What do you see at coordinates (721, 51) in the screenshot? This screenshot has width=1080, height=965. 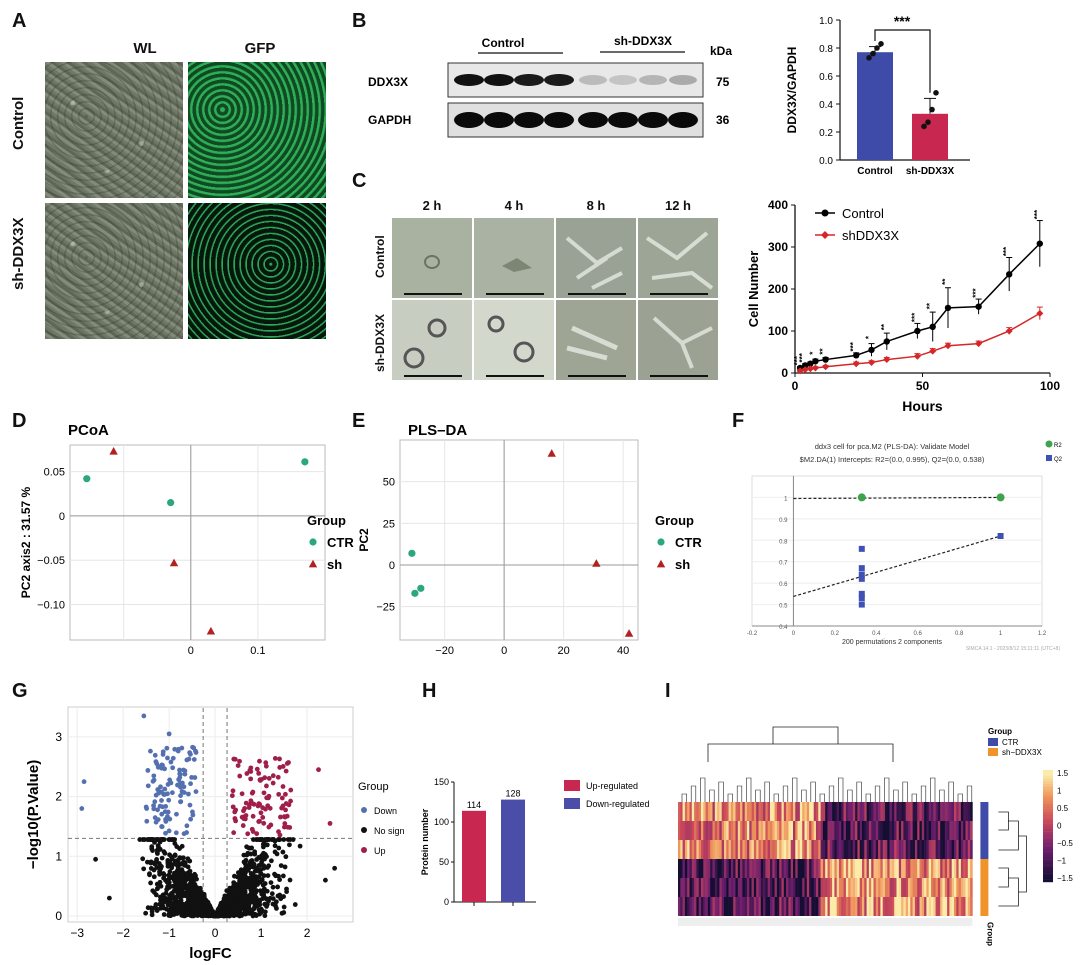 I see `blot-kda-label: kDa` at bounding box center [721, 51].